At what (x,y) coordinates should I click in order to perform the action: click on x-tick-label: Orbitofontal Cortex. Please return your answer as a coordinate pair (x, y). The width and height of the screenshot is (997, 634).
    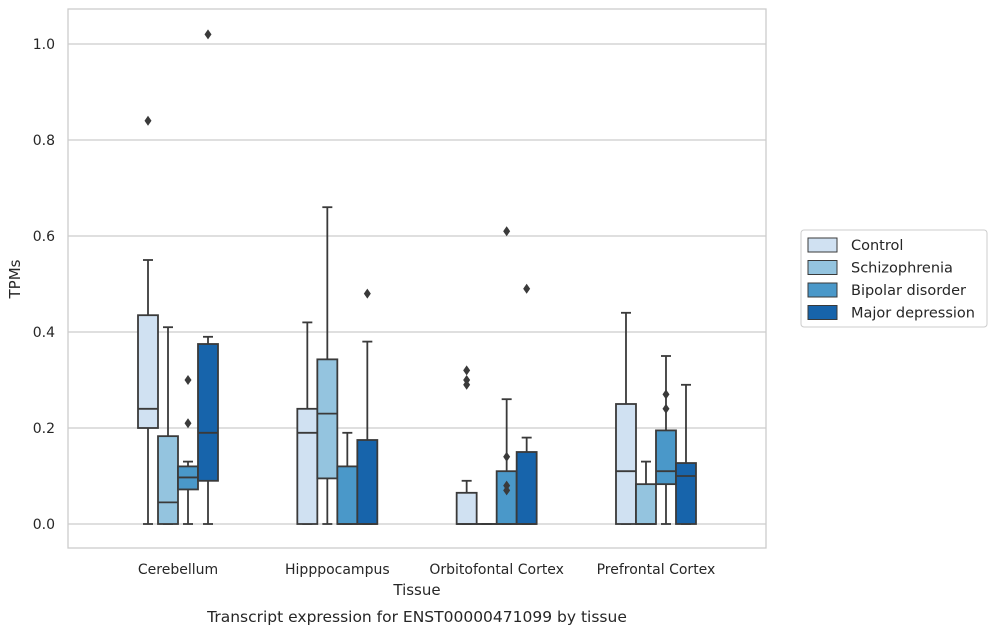
    Looking at the image, I should click on (496, 570).